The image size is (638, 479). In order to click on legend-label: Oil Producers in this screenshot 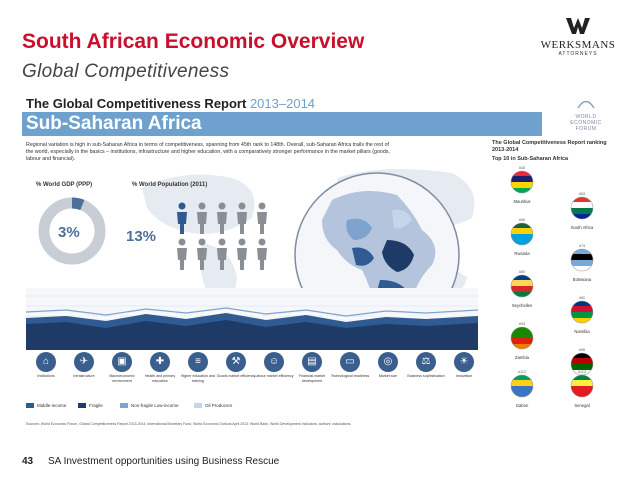, I will do `click(219, 405)`.